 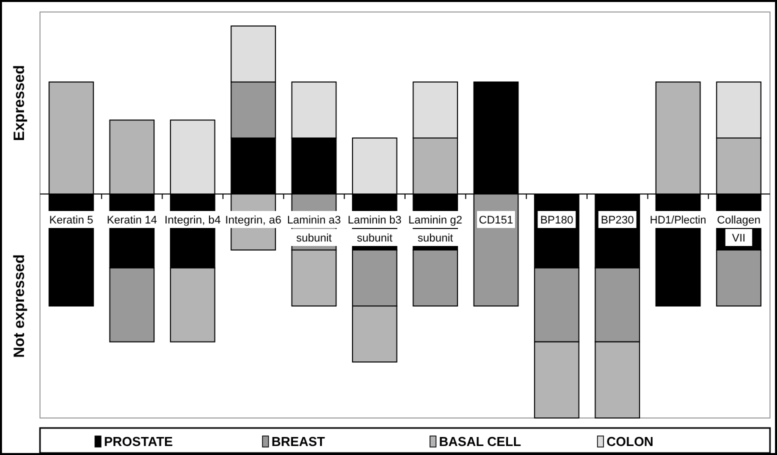 I want to click on x-tick-label: Laminin a3 subunit, so click(x=314, y=229).